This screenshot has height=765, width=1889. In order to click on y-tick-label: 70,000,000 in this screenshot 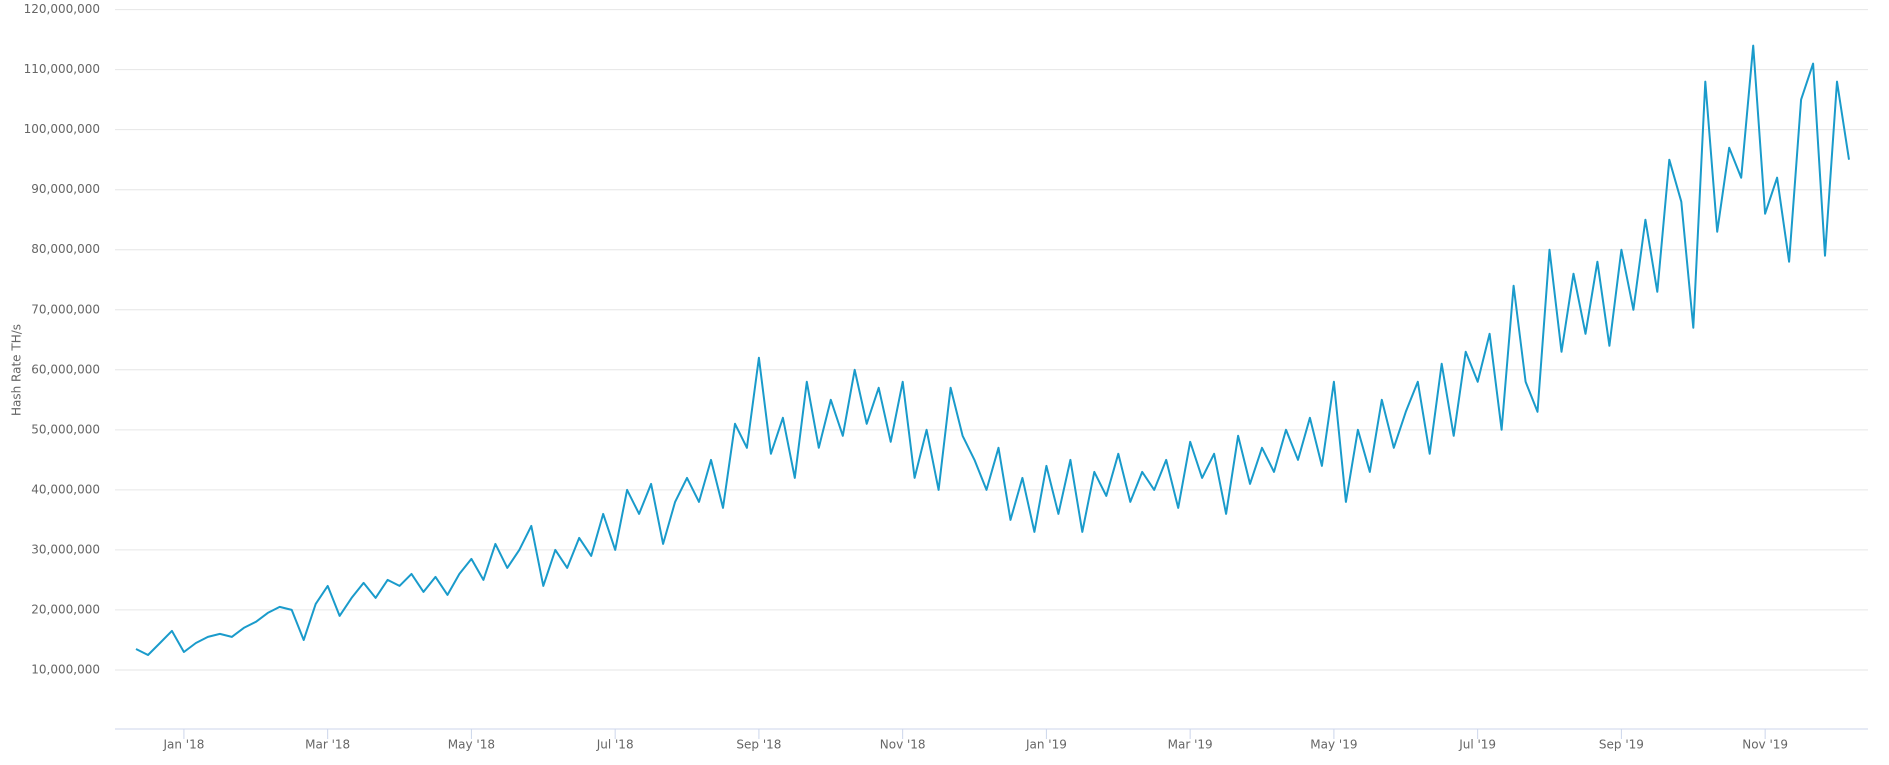, I will do `click(65, 309)`.